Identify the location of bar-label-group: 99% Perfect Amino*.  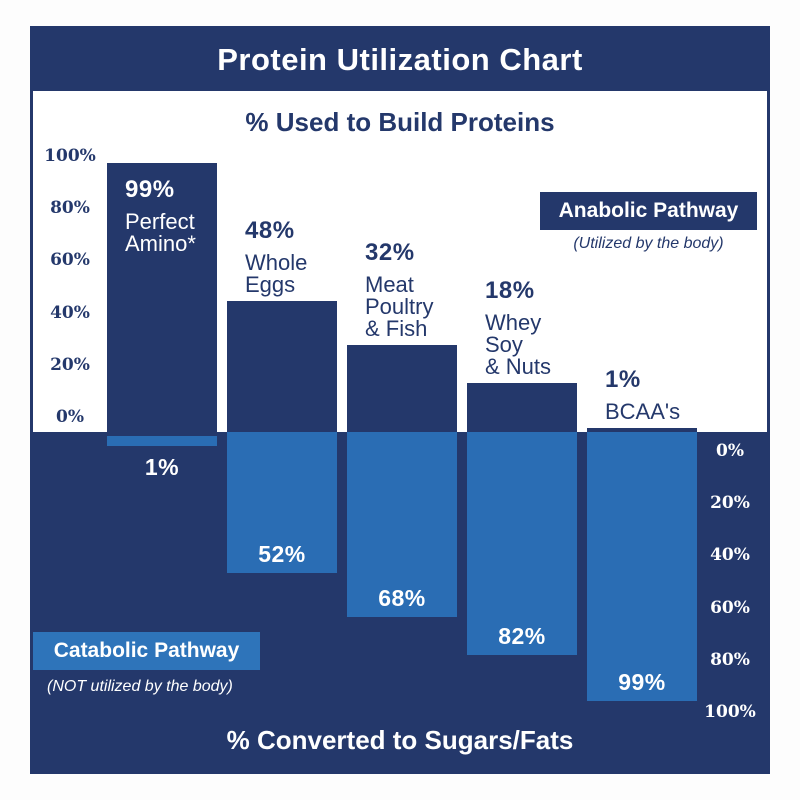
(160, 215).